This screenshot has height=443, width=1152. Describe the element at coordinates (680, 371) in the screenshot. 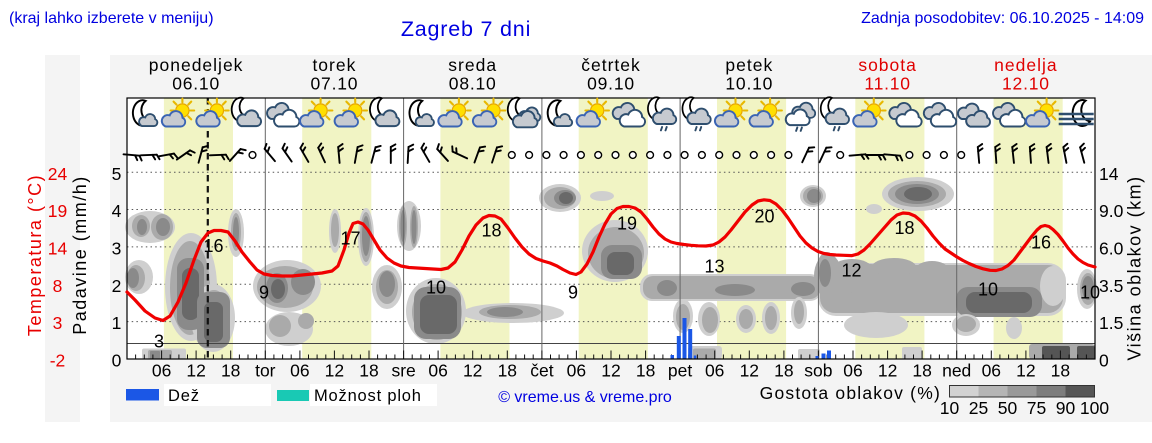

I see `svg-text: pet` at that location.